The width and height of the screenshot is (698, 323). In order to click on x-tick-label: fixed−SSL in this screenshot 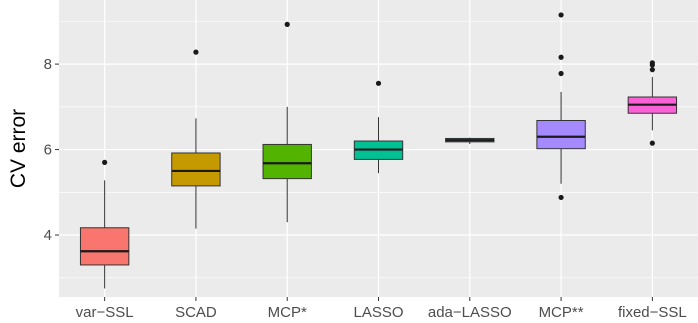, I will do `click(652, 312)`.